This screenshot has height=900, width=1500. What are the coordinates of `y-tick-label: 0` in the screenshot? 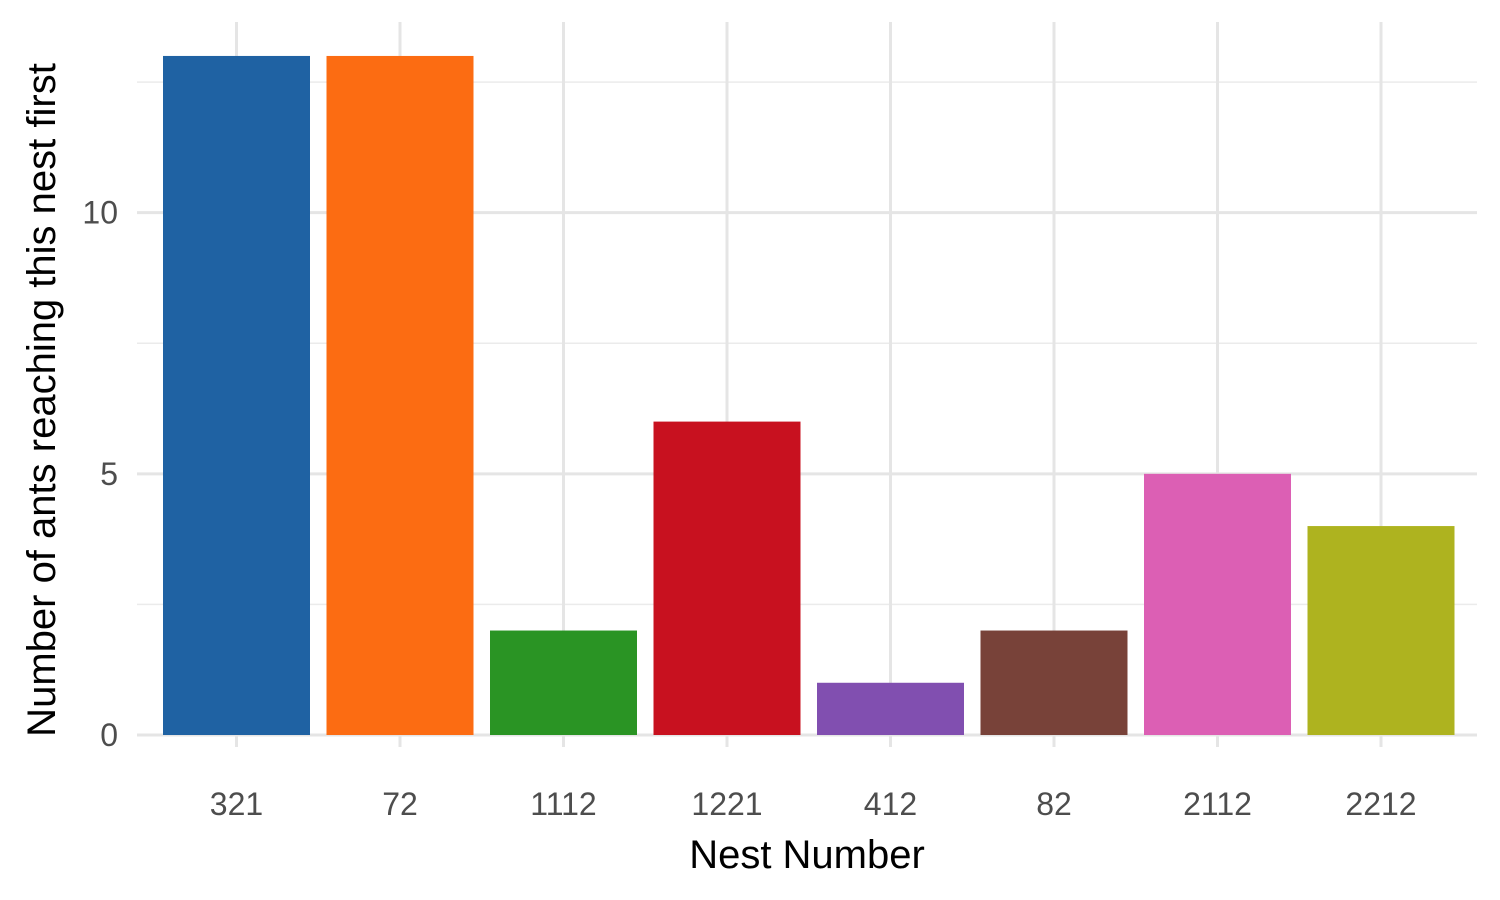 It's located at (109, 735).